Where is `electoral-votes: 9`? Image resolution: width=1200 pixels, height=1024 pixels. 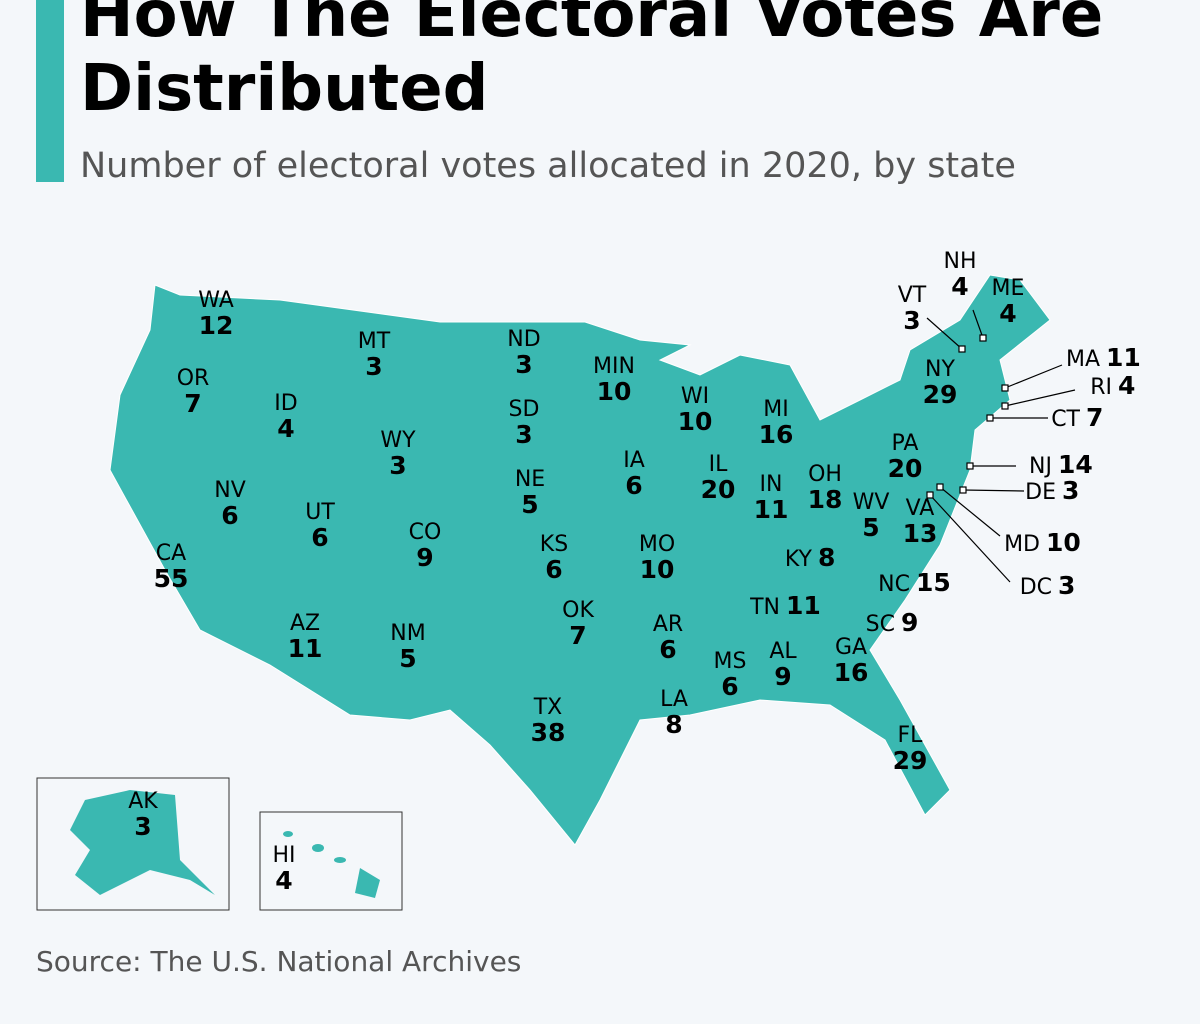
electoral-votes: 9 is located at coordinates (424, 557).